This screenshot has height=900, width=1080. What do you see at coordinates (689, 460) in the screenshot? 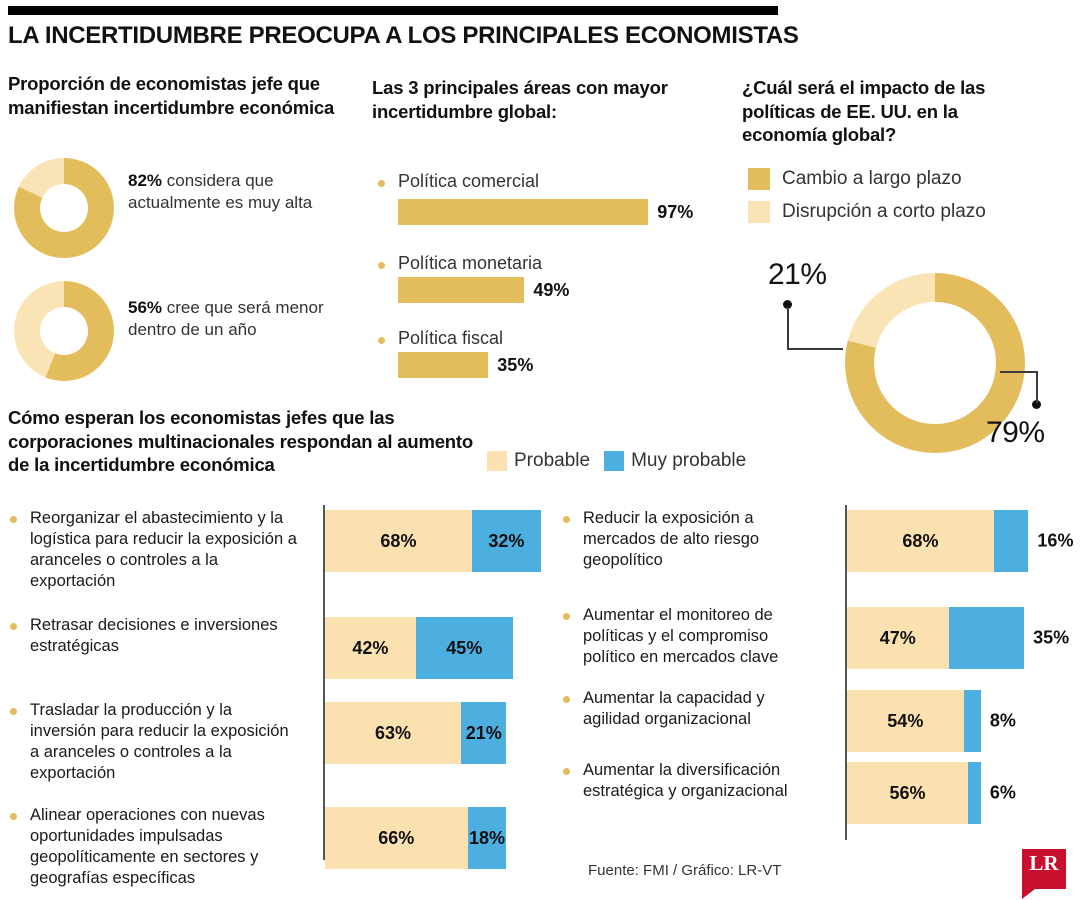
I see `legend-label: Muy probable` at bounding box center [689, 460].